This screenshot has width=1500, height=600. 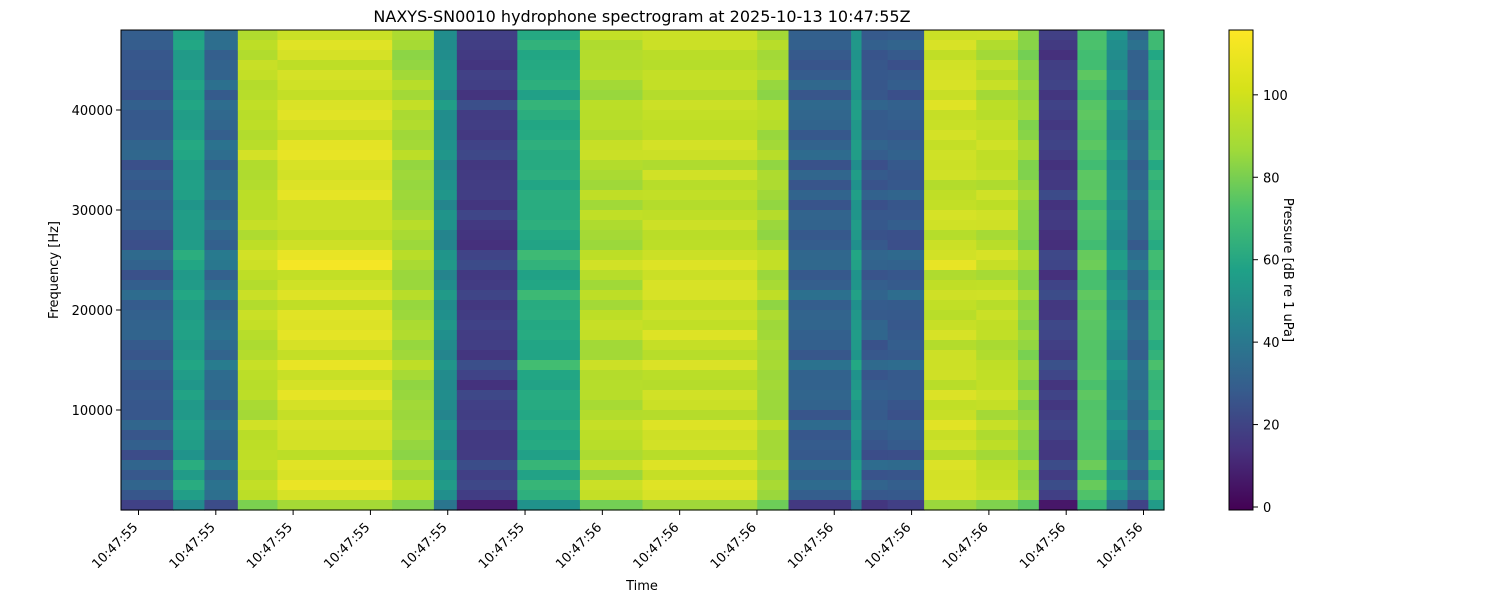 What do you see at coordinates (1271, 178) in the screenshot?
I see `colorbar-tick-label: 80` at bounding box center [1271, 178].